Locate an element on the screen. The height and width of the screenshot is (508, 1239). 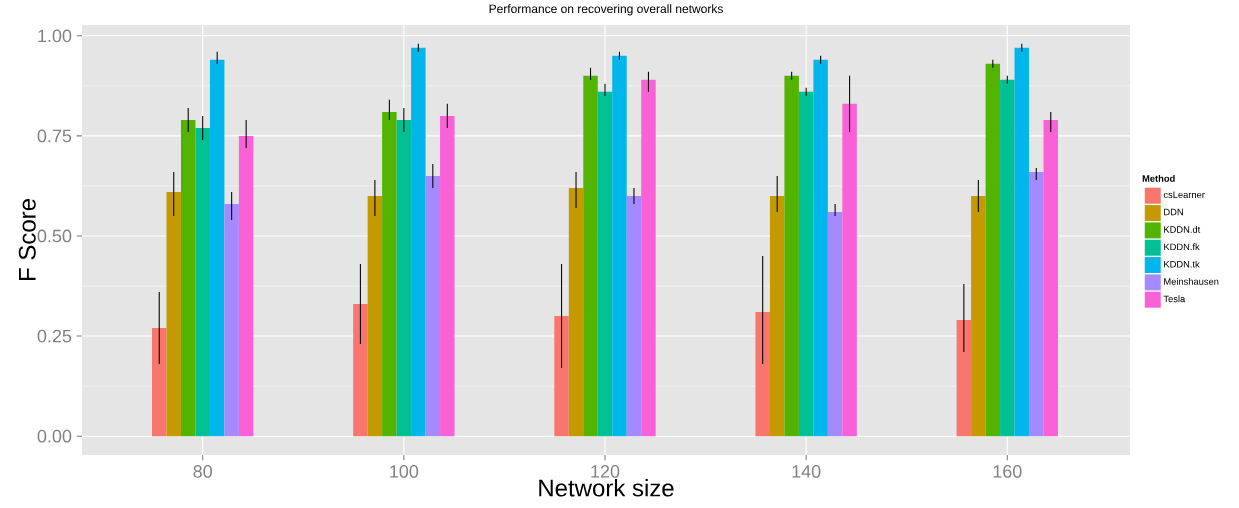
y-axis-title: F Score is located at coordinates (27, 240).